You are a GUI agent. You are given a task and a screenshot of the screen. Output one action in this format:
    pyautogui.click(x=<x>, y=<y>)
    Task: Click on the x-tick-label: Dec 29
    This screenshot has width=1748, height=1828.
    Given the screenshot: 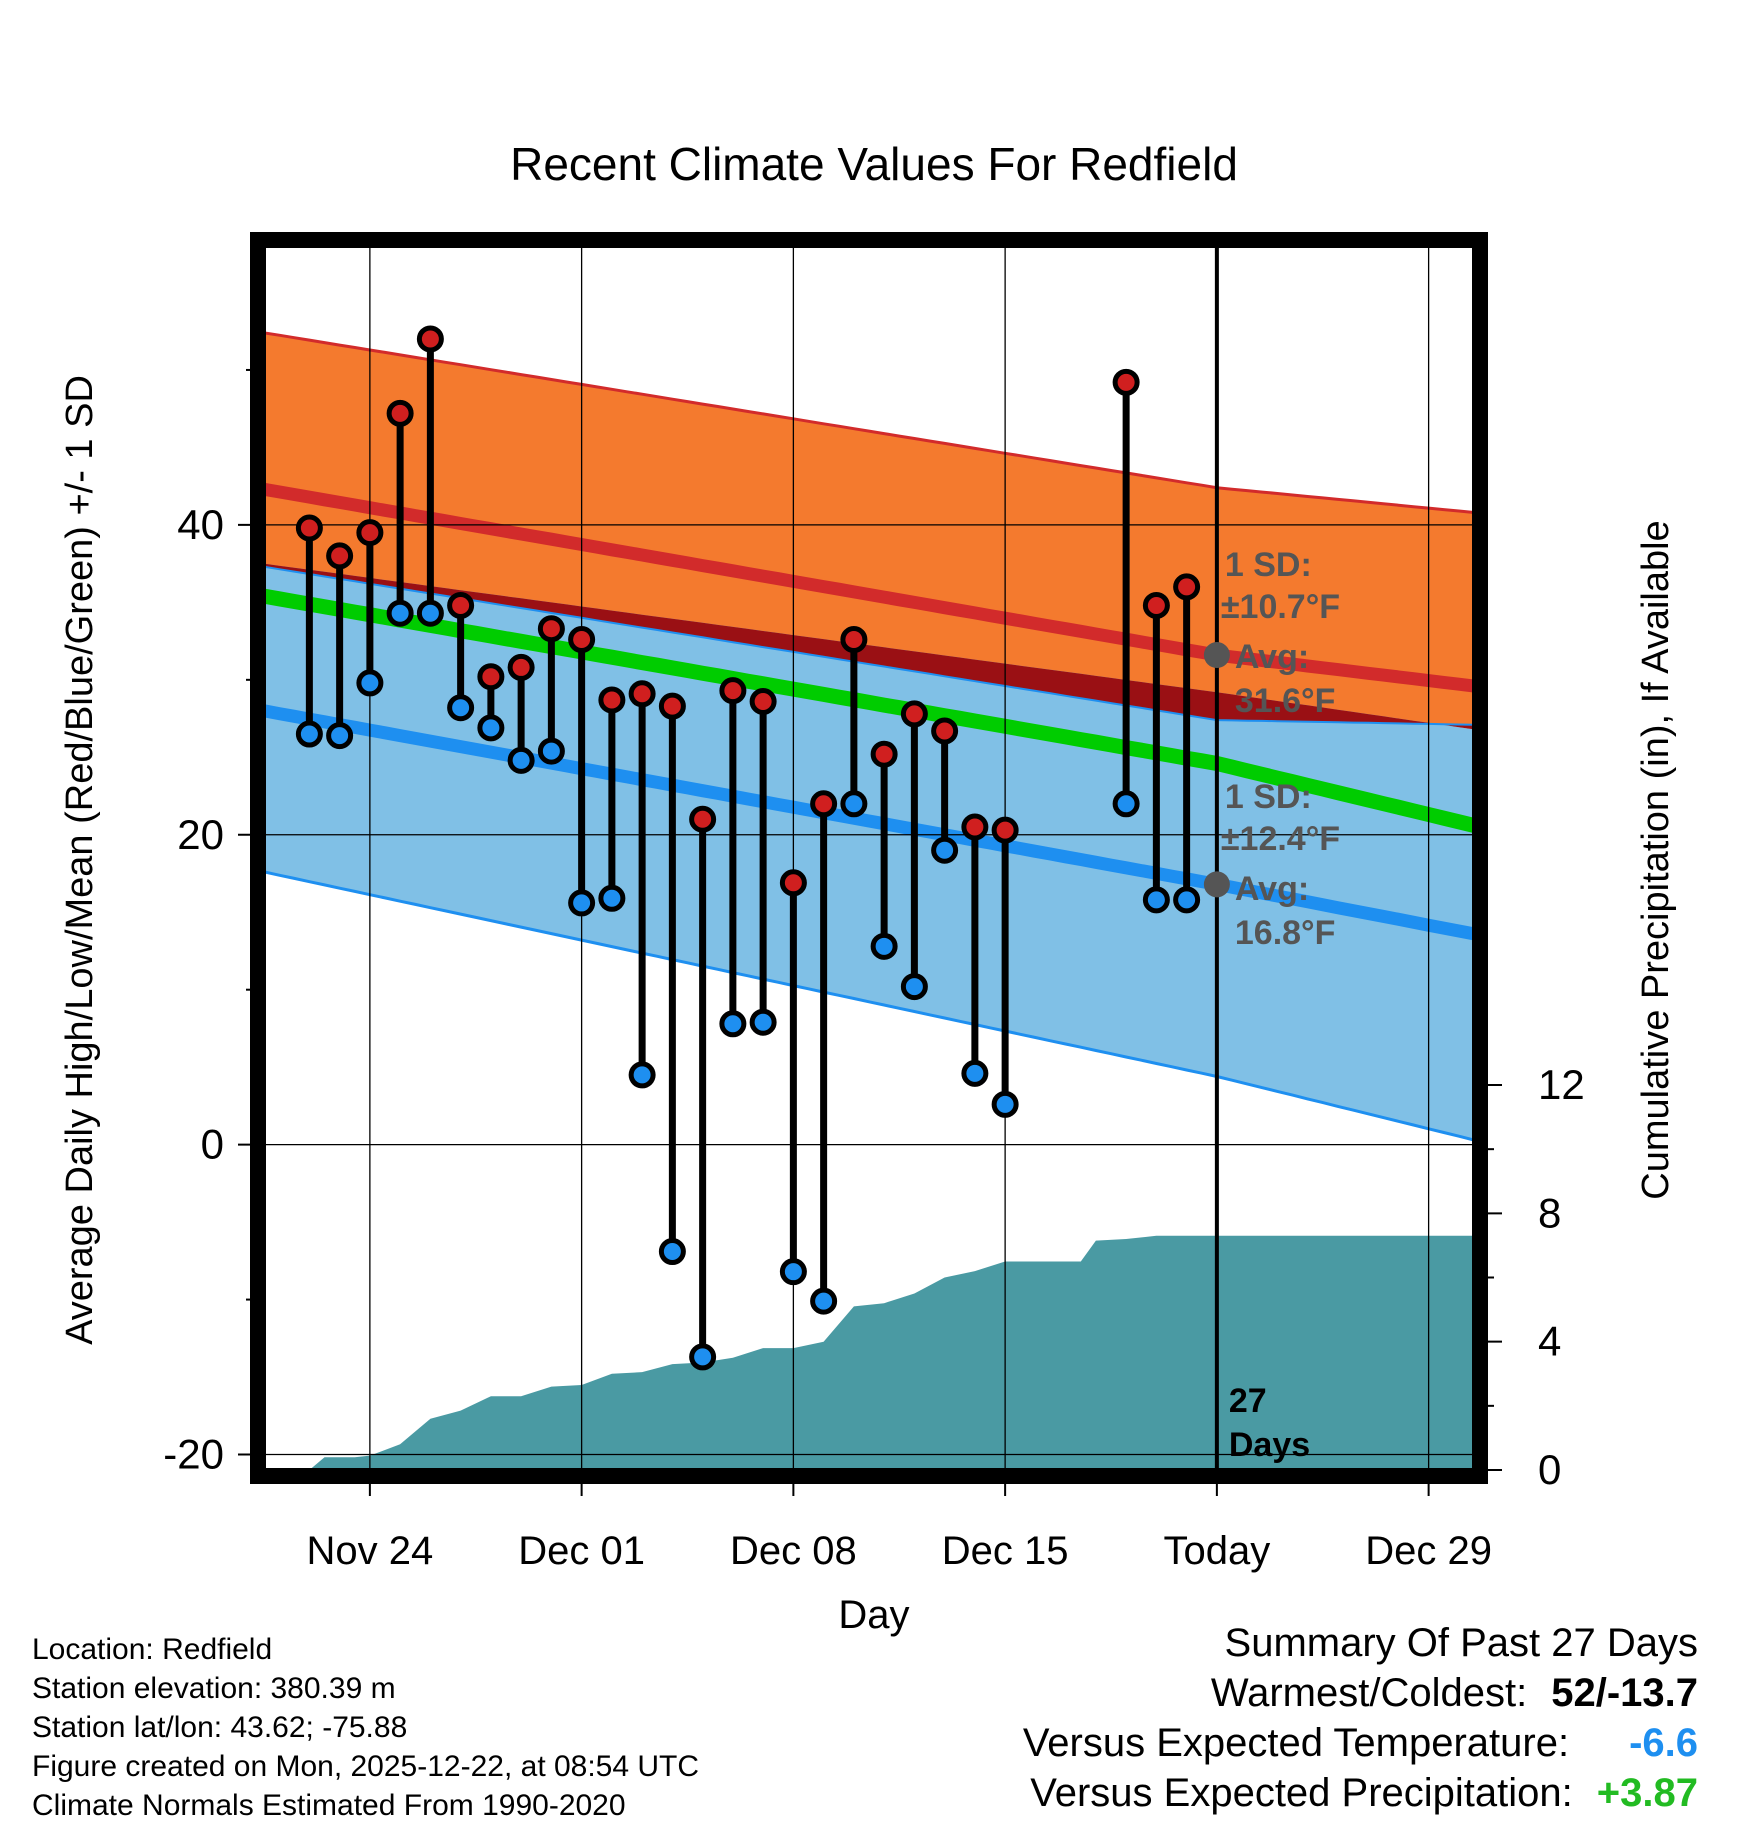 What is the action you would take?
    pyautogui.click(x=1428, y=1551)
    